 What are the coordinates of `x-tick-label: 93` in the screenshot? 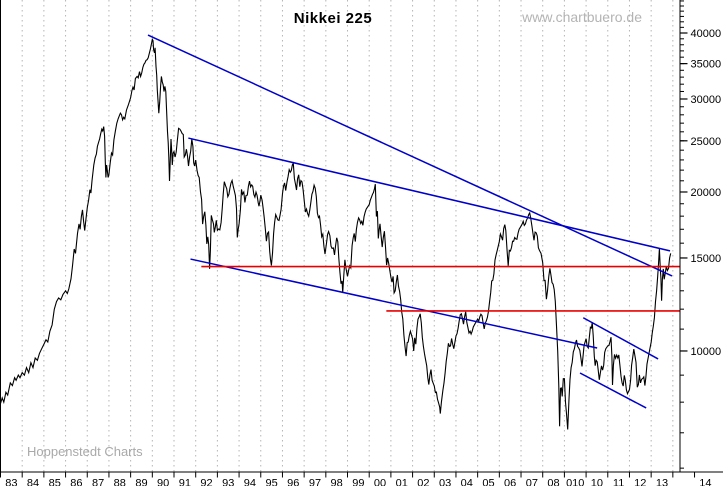 It's located at (228, 482).